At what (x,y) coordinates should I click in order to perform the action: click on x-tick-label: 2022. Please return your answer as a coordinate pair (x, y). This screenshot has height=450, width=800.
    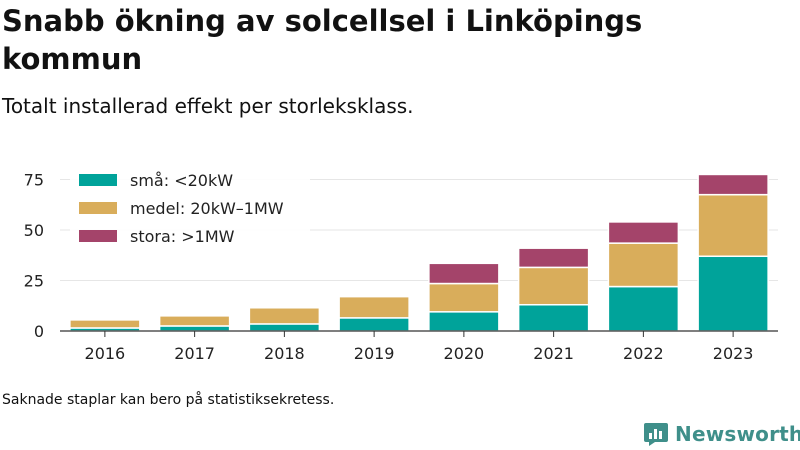
    Looking at the image, I should click on (643, 353).